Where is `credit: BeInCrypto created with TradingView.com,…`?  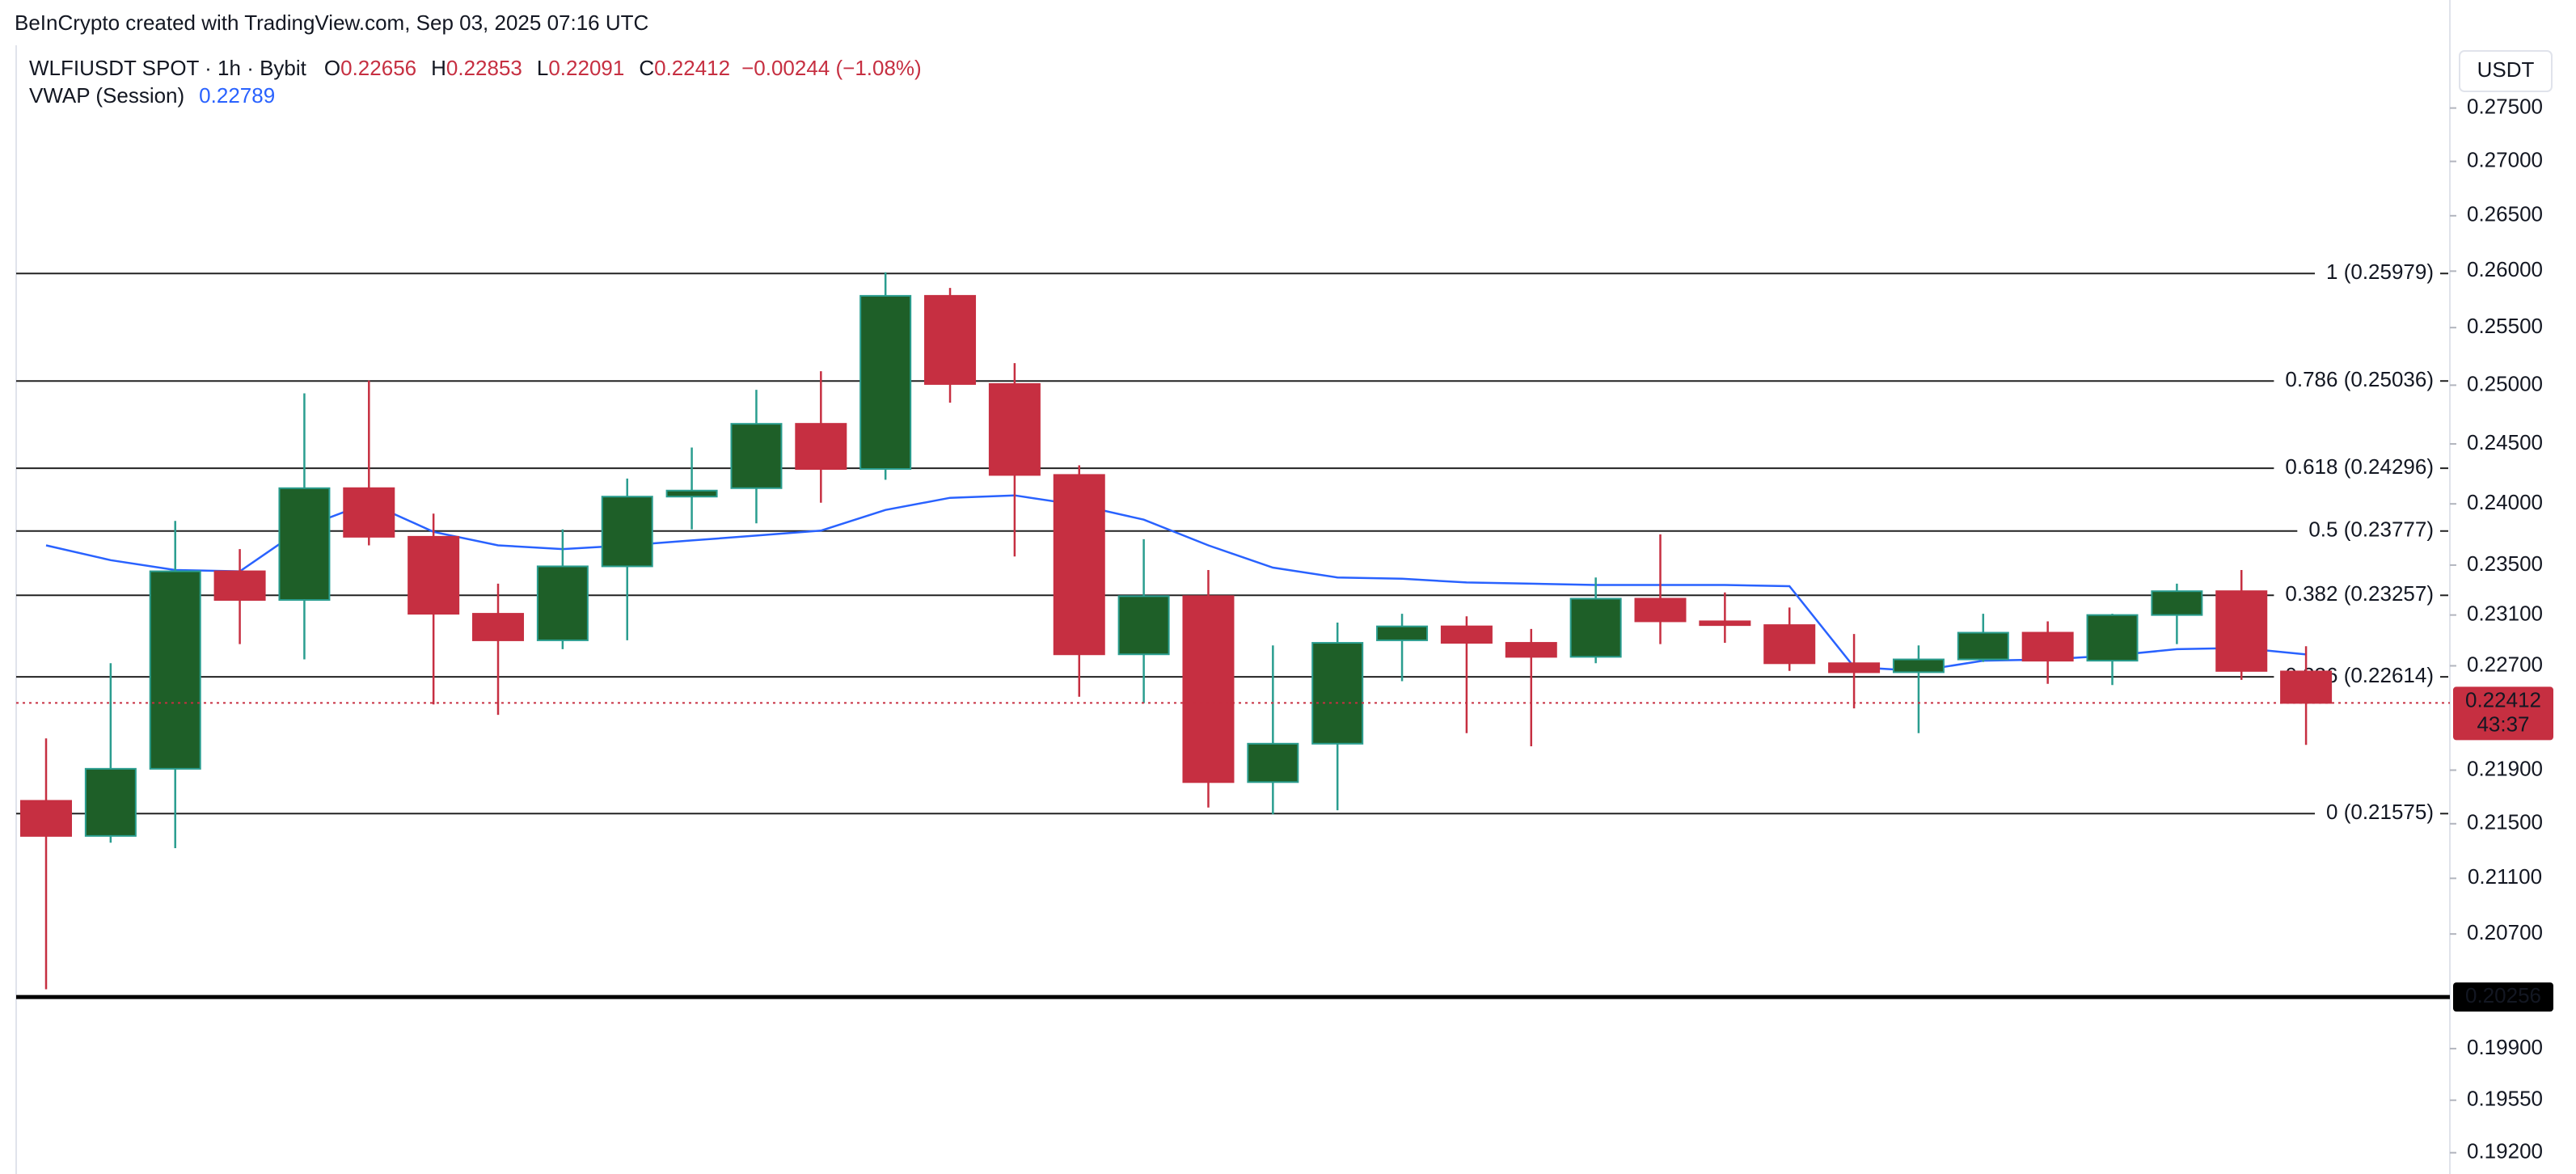
credit: BeInCrypto created with TradingView.com,… is located at coordinates (331, 23).